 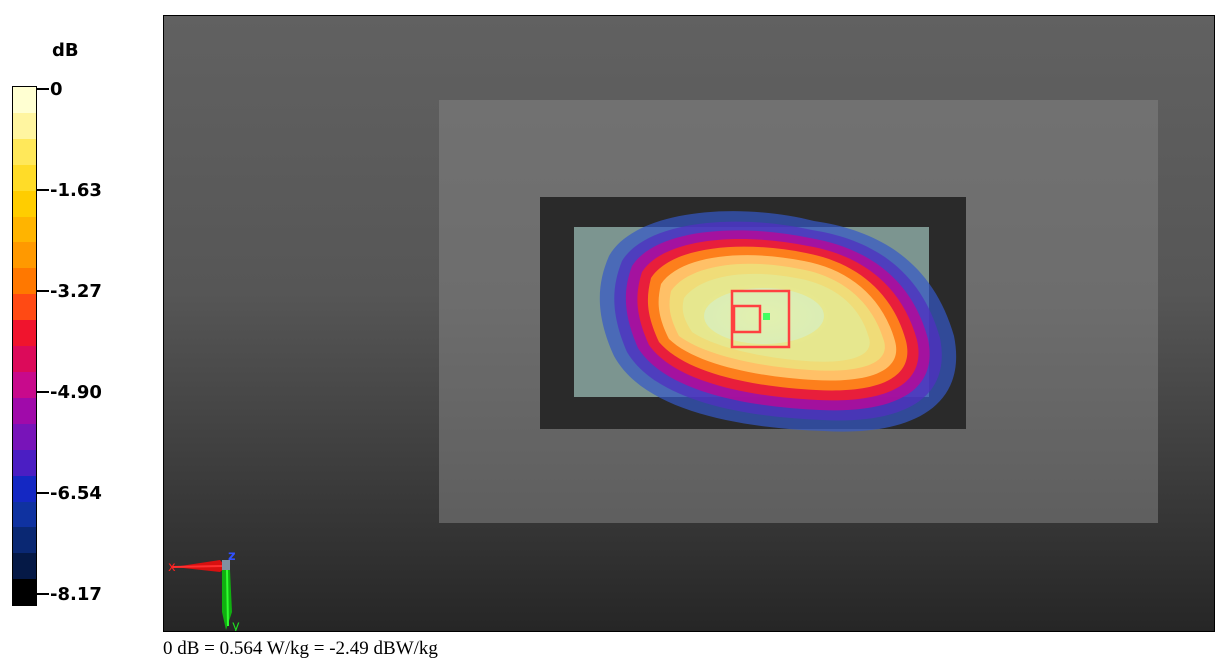 I want to click on colorbar-tick-label: -8.17, so click(x=76, y=594).